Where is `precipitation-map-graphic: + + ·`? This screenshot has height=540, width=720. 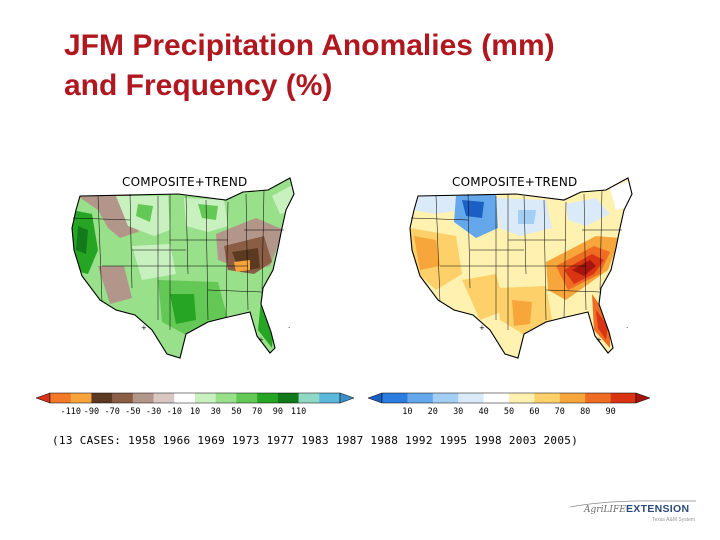 precipitation-map-graphic: + + · is located at coordinates (181, 270).